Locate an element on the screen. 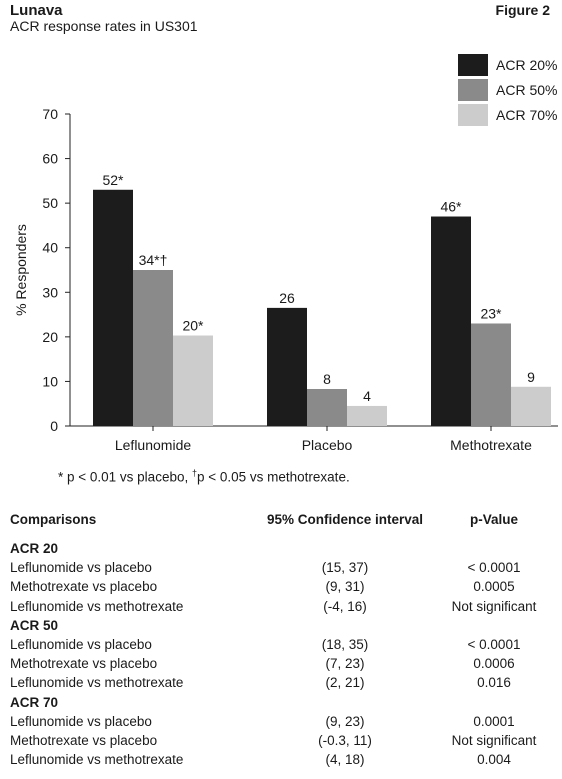 The image size is (562, 779). p-value-cell: 0.0006 is located at coordinates (494, 664).